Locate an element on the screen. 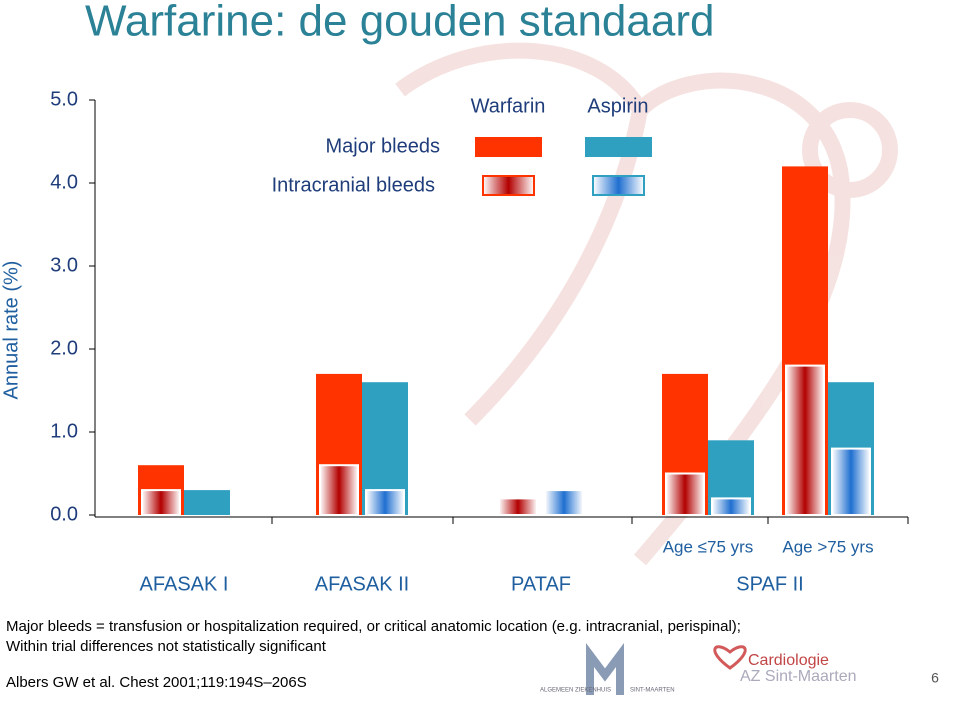 This screenshot has height=717, width=960. x-tick-label: AFASAK II is located at coordinates (362, 584).